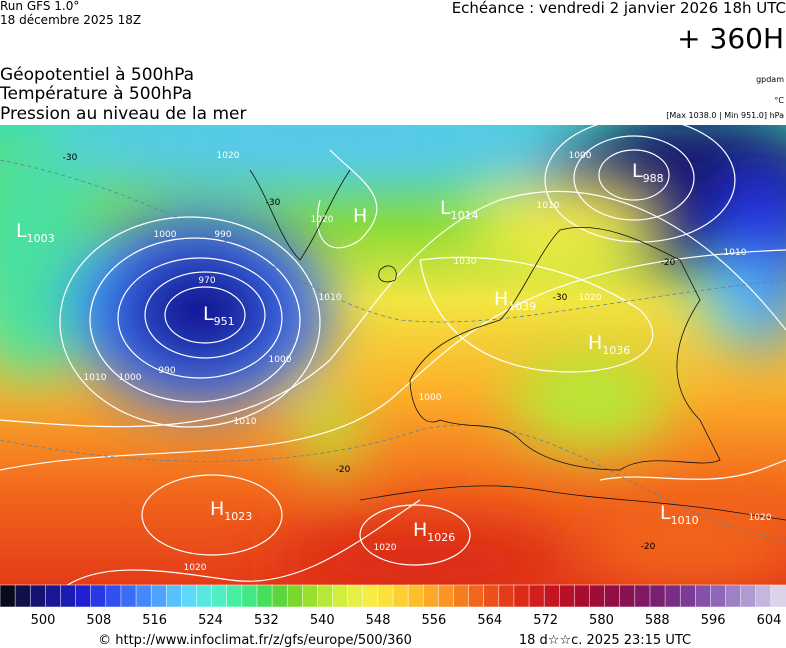 Image resolution: width=786 pixels, height=648 pixels. Describe the element at coordinates (653, 178) in the screenshot. I see `center-value: 988` at that location.